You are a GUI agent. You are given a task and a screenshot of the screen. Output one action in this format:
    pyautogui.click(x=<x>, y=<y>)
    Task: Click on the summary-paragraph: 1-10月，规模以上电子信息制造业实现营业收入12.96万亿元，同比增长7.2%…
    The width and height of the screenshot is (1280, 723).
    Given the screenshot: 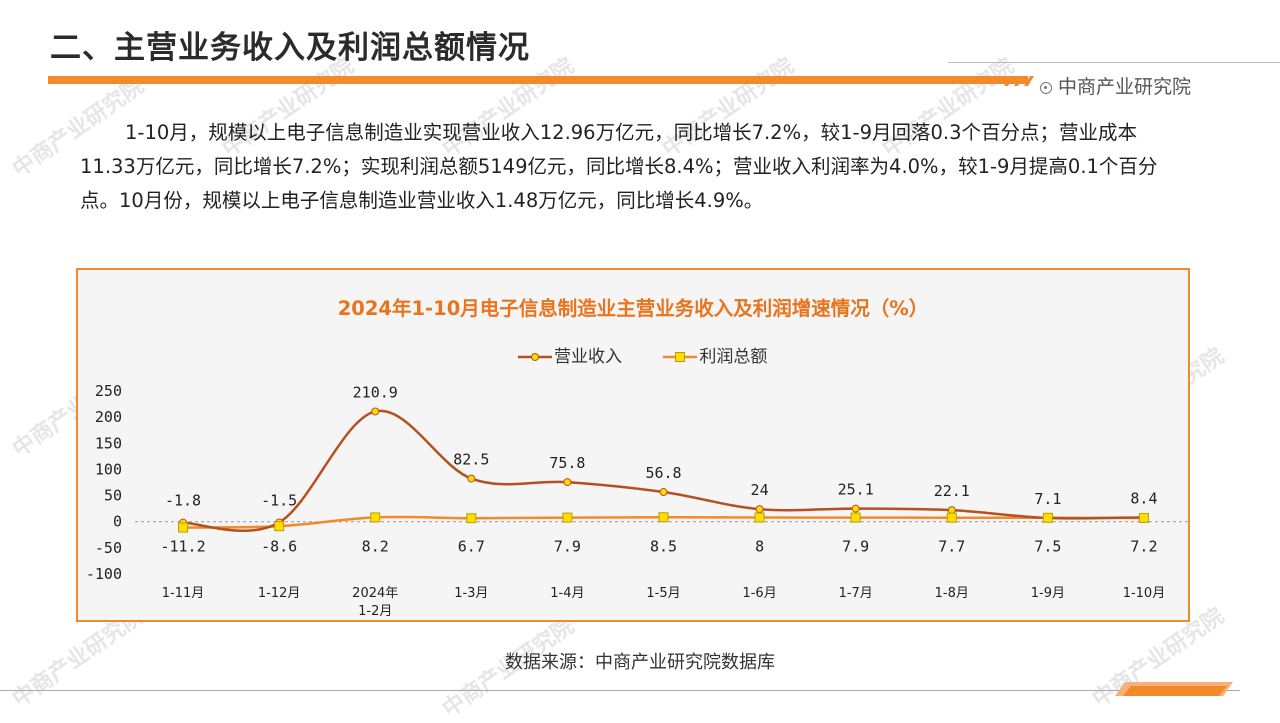 What is the action you would take?
    pyautogui.click(x=619, y=166)
    